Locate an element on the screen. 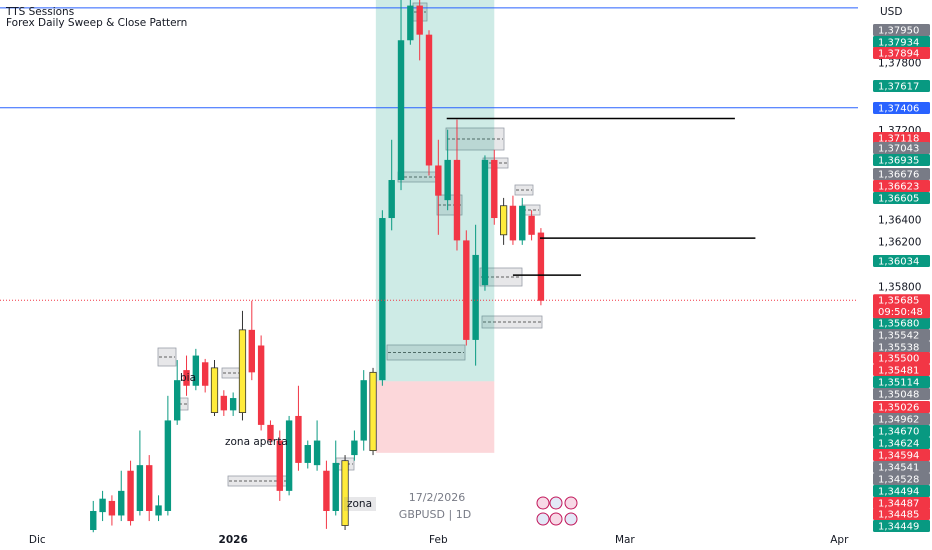  x-tick-label: Apr is located at coordinates (839, 540).